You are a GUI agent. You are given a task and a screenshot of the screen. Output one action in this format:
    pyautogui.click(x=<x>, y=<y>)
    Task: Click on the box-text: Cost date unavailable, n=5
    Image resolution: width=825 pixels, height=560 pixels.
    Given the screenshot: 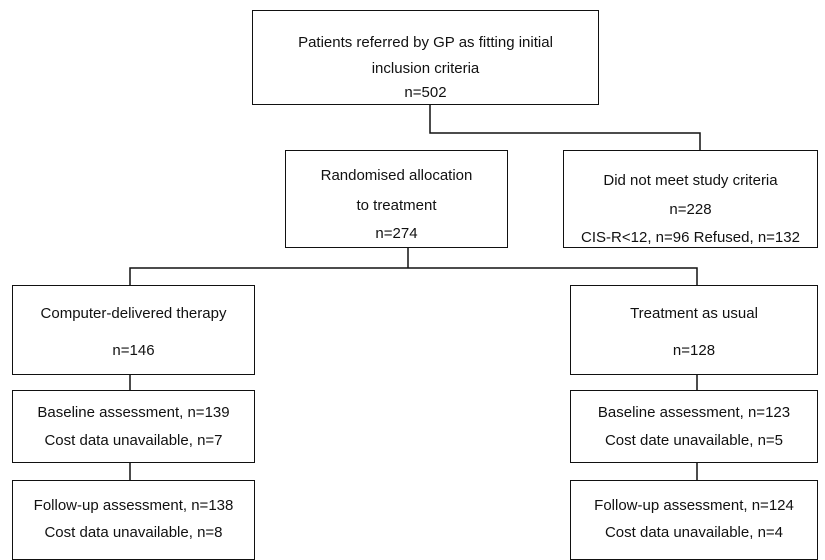 What is the action you would take?
    pyautogui.click(x=694, y=440)
    